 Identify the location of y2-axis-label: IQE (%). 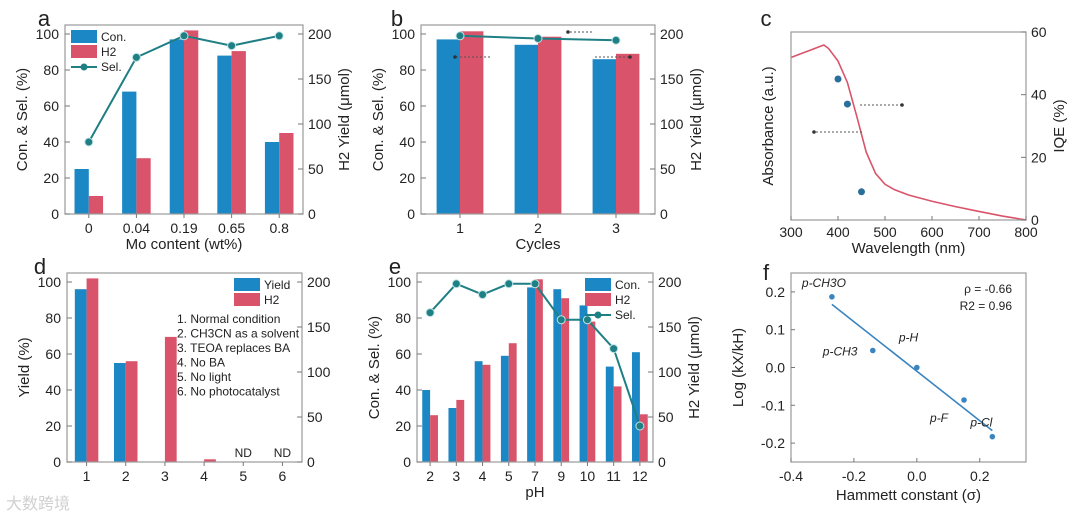
(1059, 125).